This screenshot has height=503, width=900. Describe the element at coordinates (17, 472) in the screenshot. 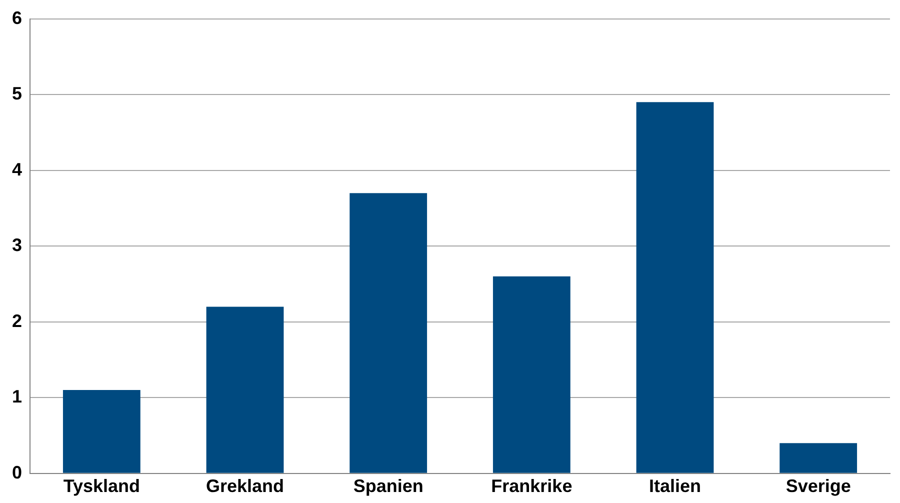

I see `y-tick-label: 0` at that location.